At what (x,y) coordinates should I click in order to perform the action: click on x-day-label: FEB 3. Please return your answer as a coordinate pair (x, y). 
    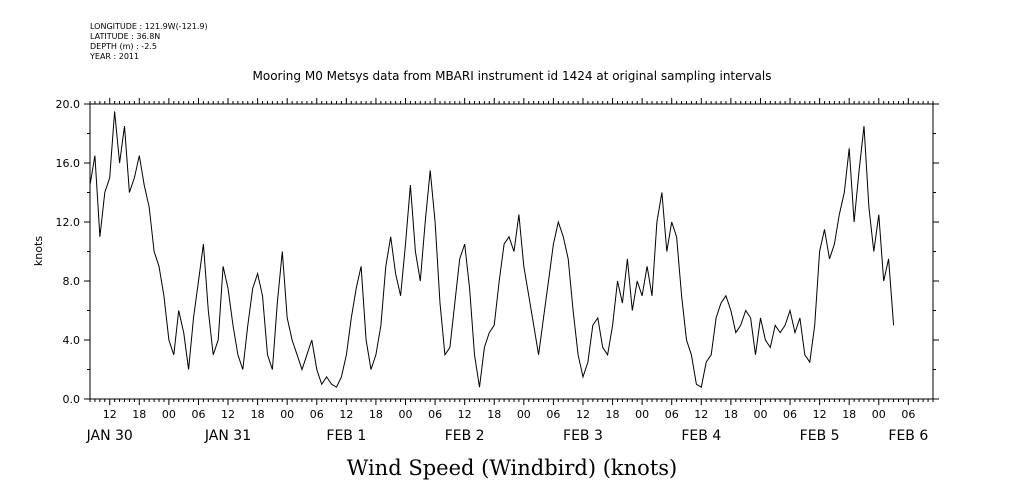
    Looking at the image, I should click on (583, 436).